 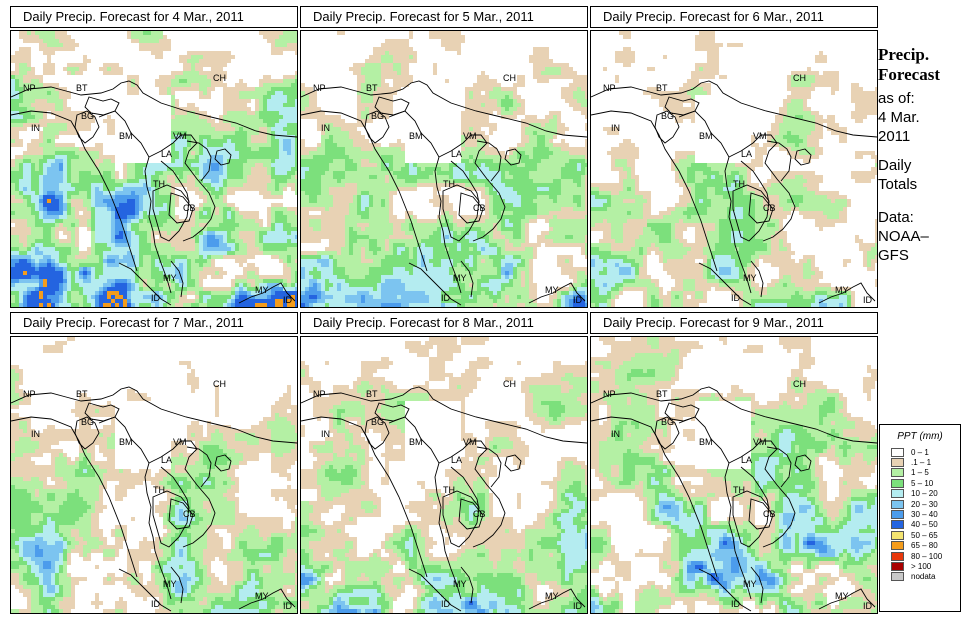 I want to click on legend-label: 20 – 30, so click(x=924, y=504).